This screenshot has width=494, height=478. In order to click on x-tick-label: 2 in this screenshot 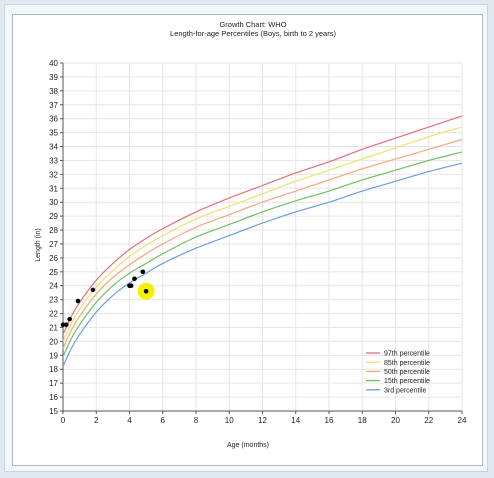, I will do `click(96, 420)`.